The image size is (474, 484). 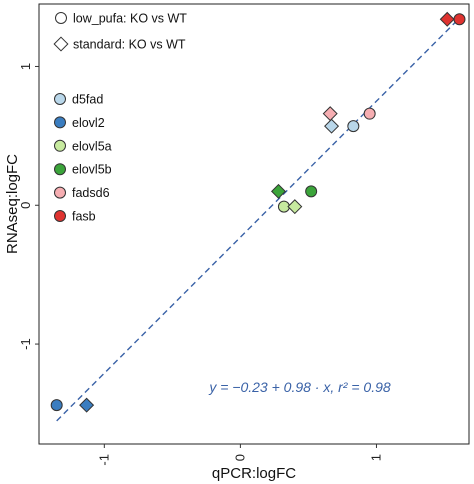 I want to click on legend-swatch-fadsd6, so click(x=60, y=192).